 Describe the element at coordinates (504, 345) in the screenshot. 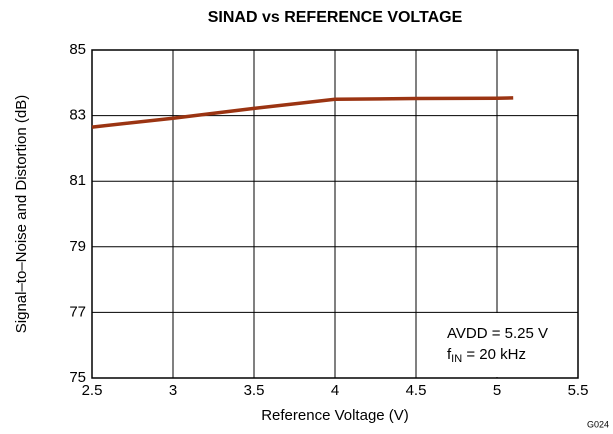

I see `annotation-box` at that location.